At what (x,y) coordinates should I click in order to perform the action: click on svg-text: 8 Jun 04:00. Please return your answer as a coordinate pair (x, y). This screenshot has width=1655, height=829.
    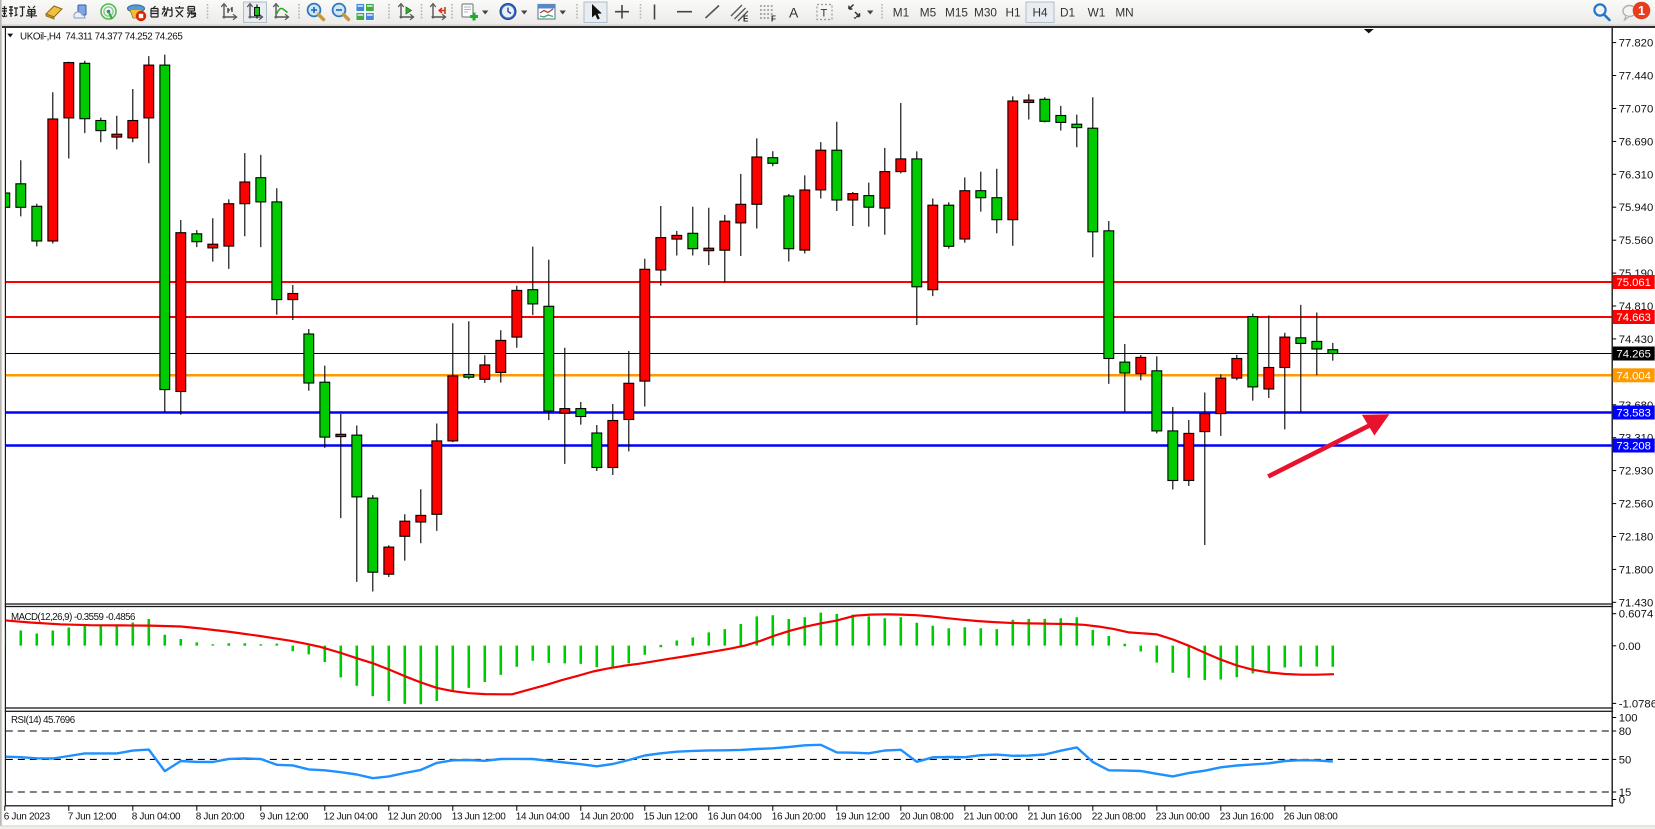
    Looking at the image, I should click on (156, 817).